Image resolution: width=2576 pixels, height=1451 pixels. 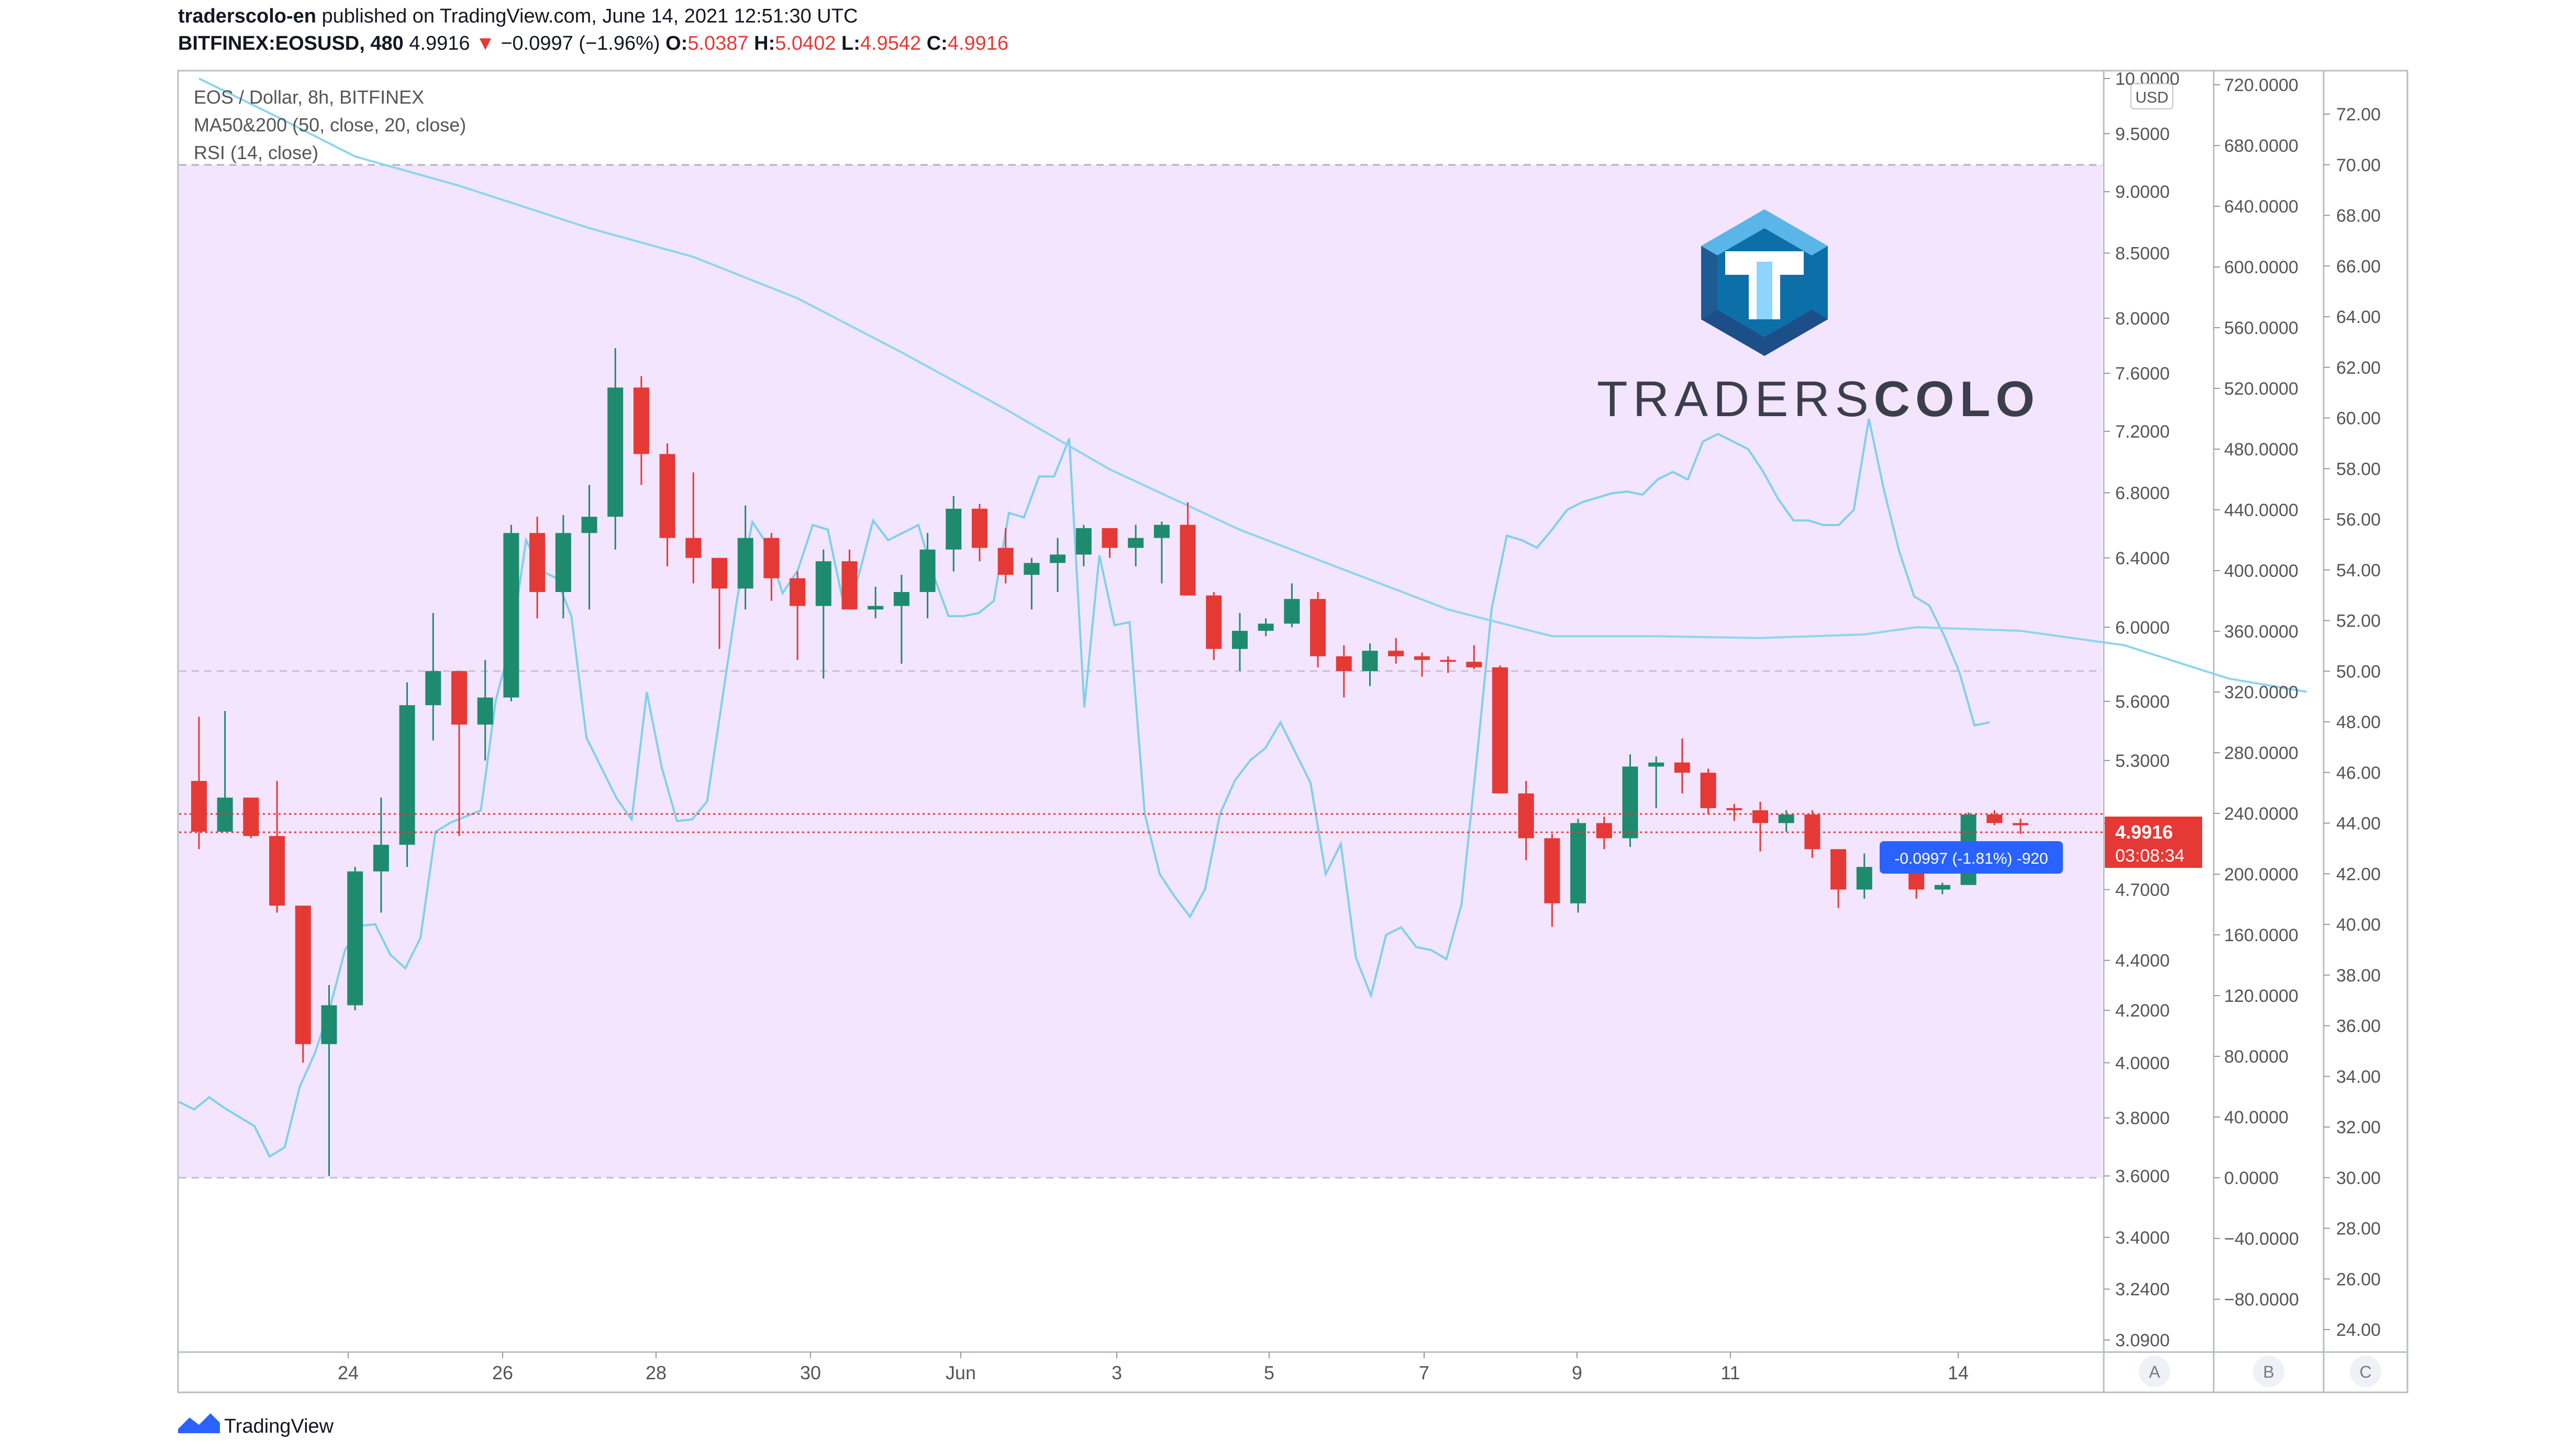 I want to click on axis-c-tick-label: 26.00, so click(x=2359, y=1279).